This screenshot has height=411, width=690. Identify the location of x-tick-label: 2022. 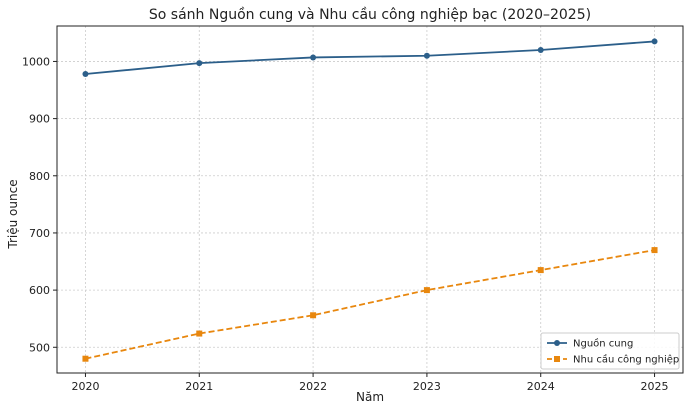
(313, 386).